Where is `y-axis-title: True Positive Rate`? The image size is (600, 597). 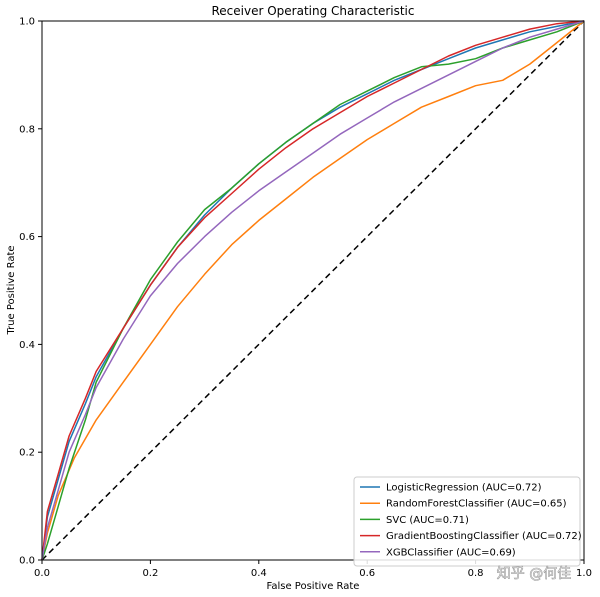
y-axis-title: True Positive Rate is located at coordinates (11, 290).